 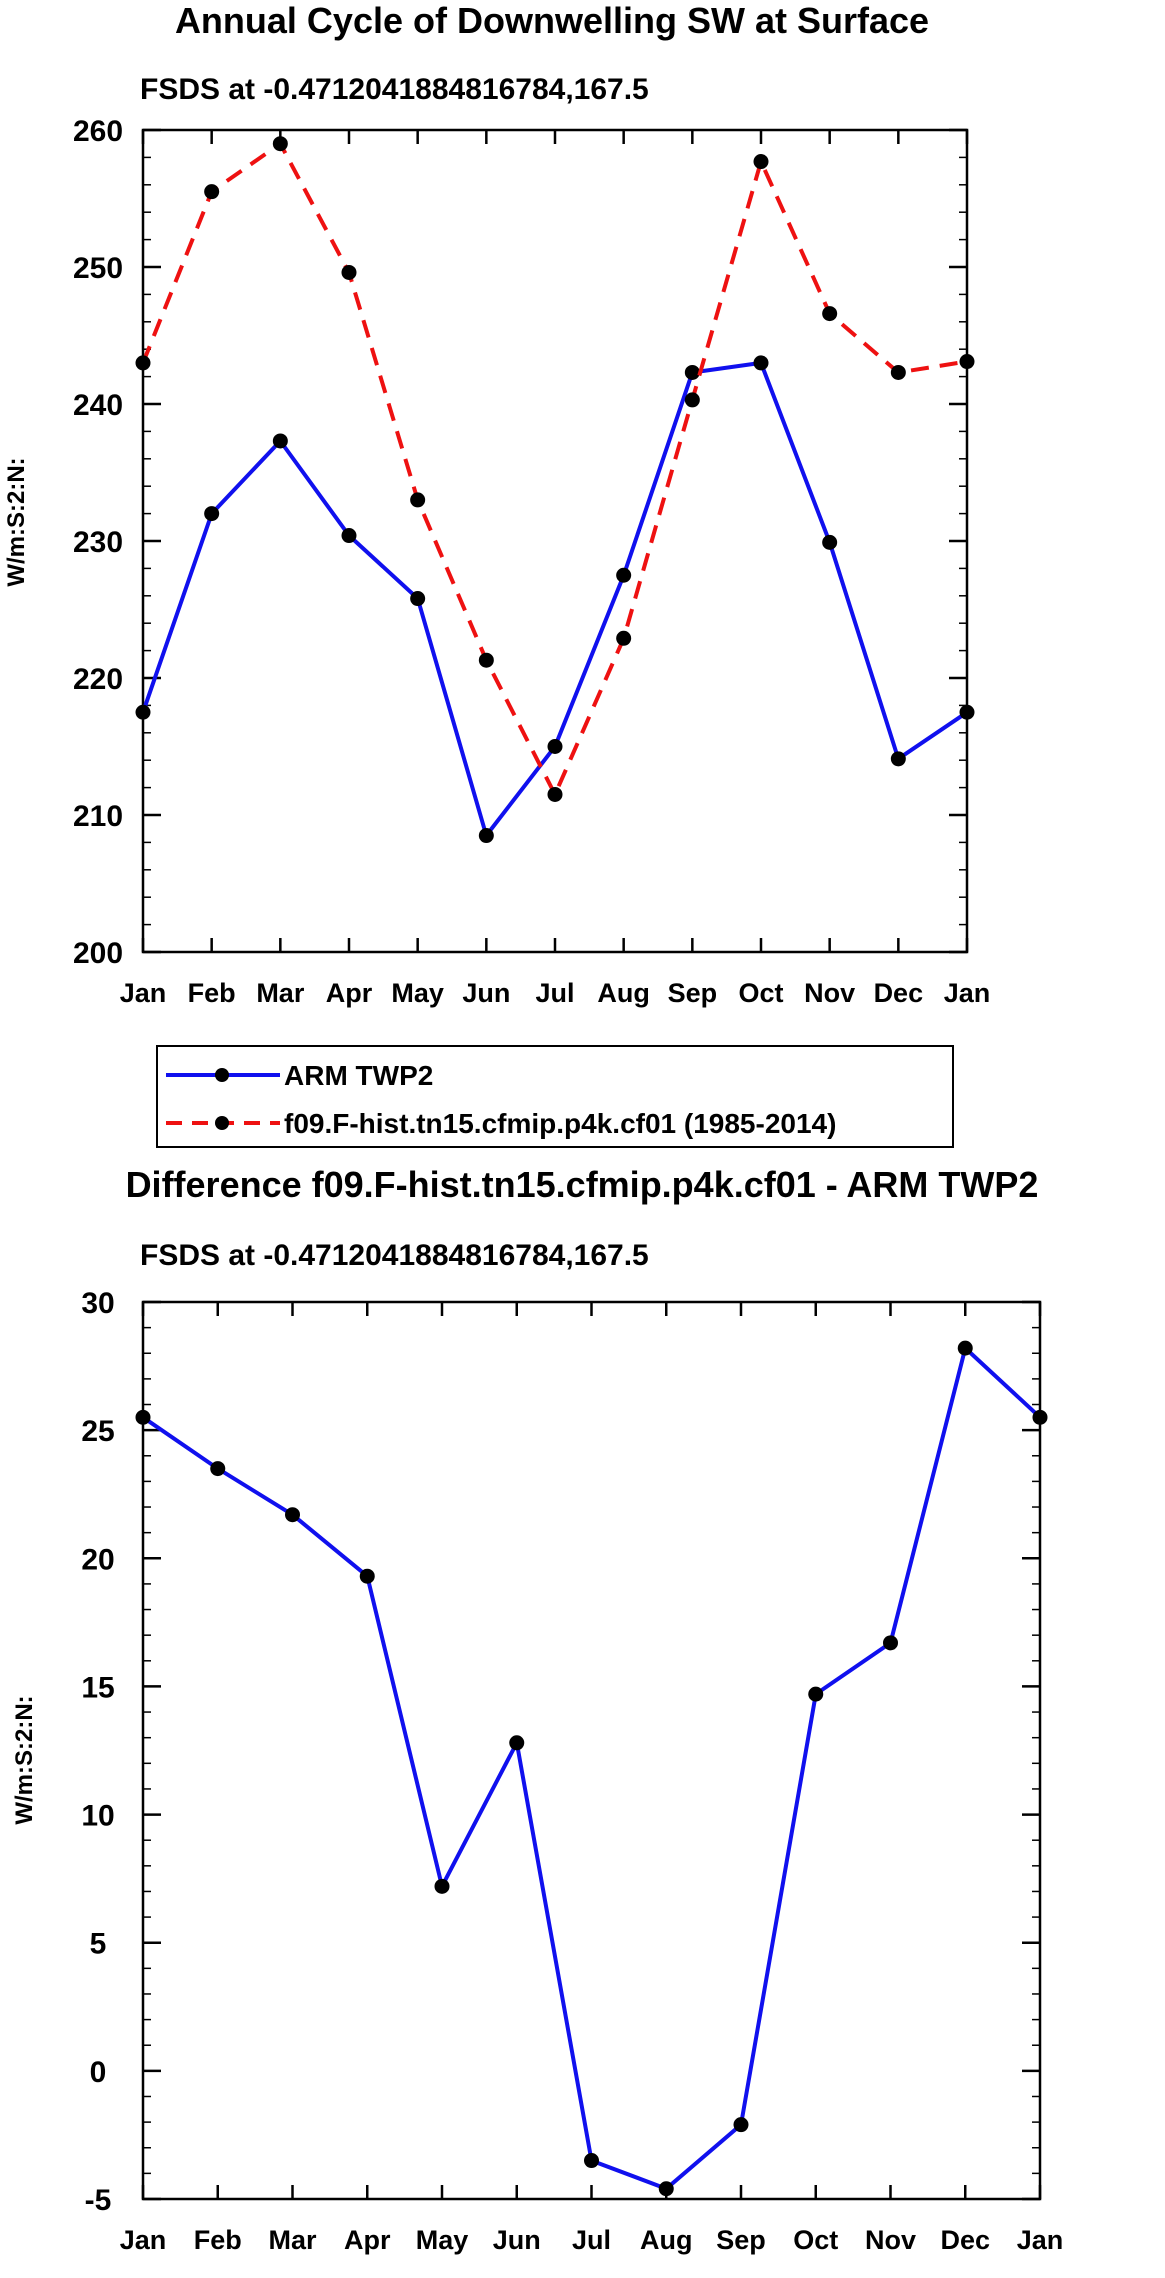 I want to click on chart2-xtick-label: May, so click(x=442, y=2240).